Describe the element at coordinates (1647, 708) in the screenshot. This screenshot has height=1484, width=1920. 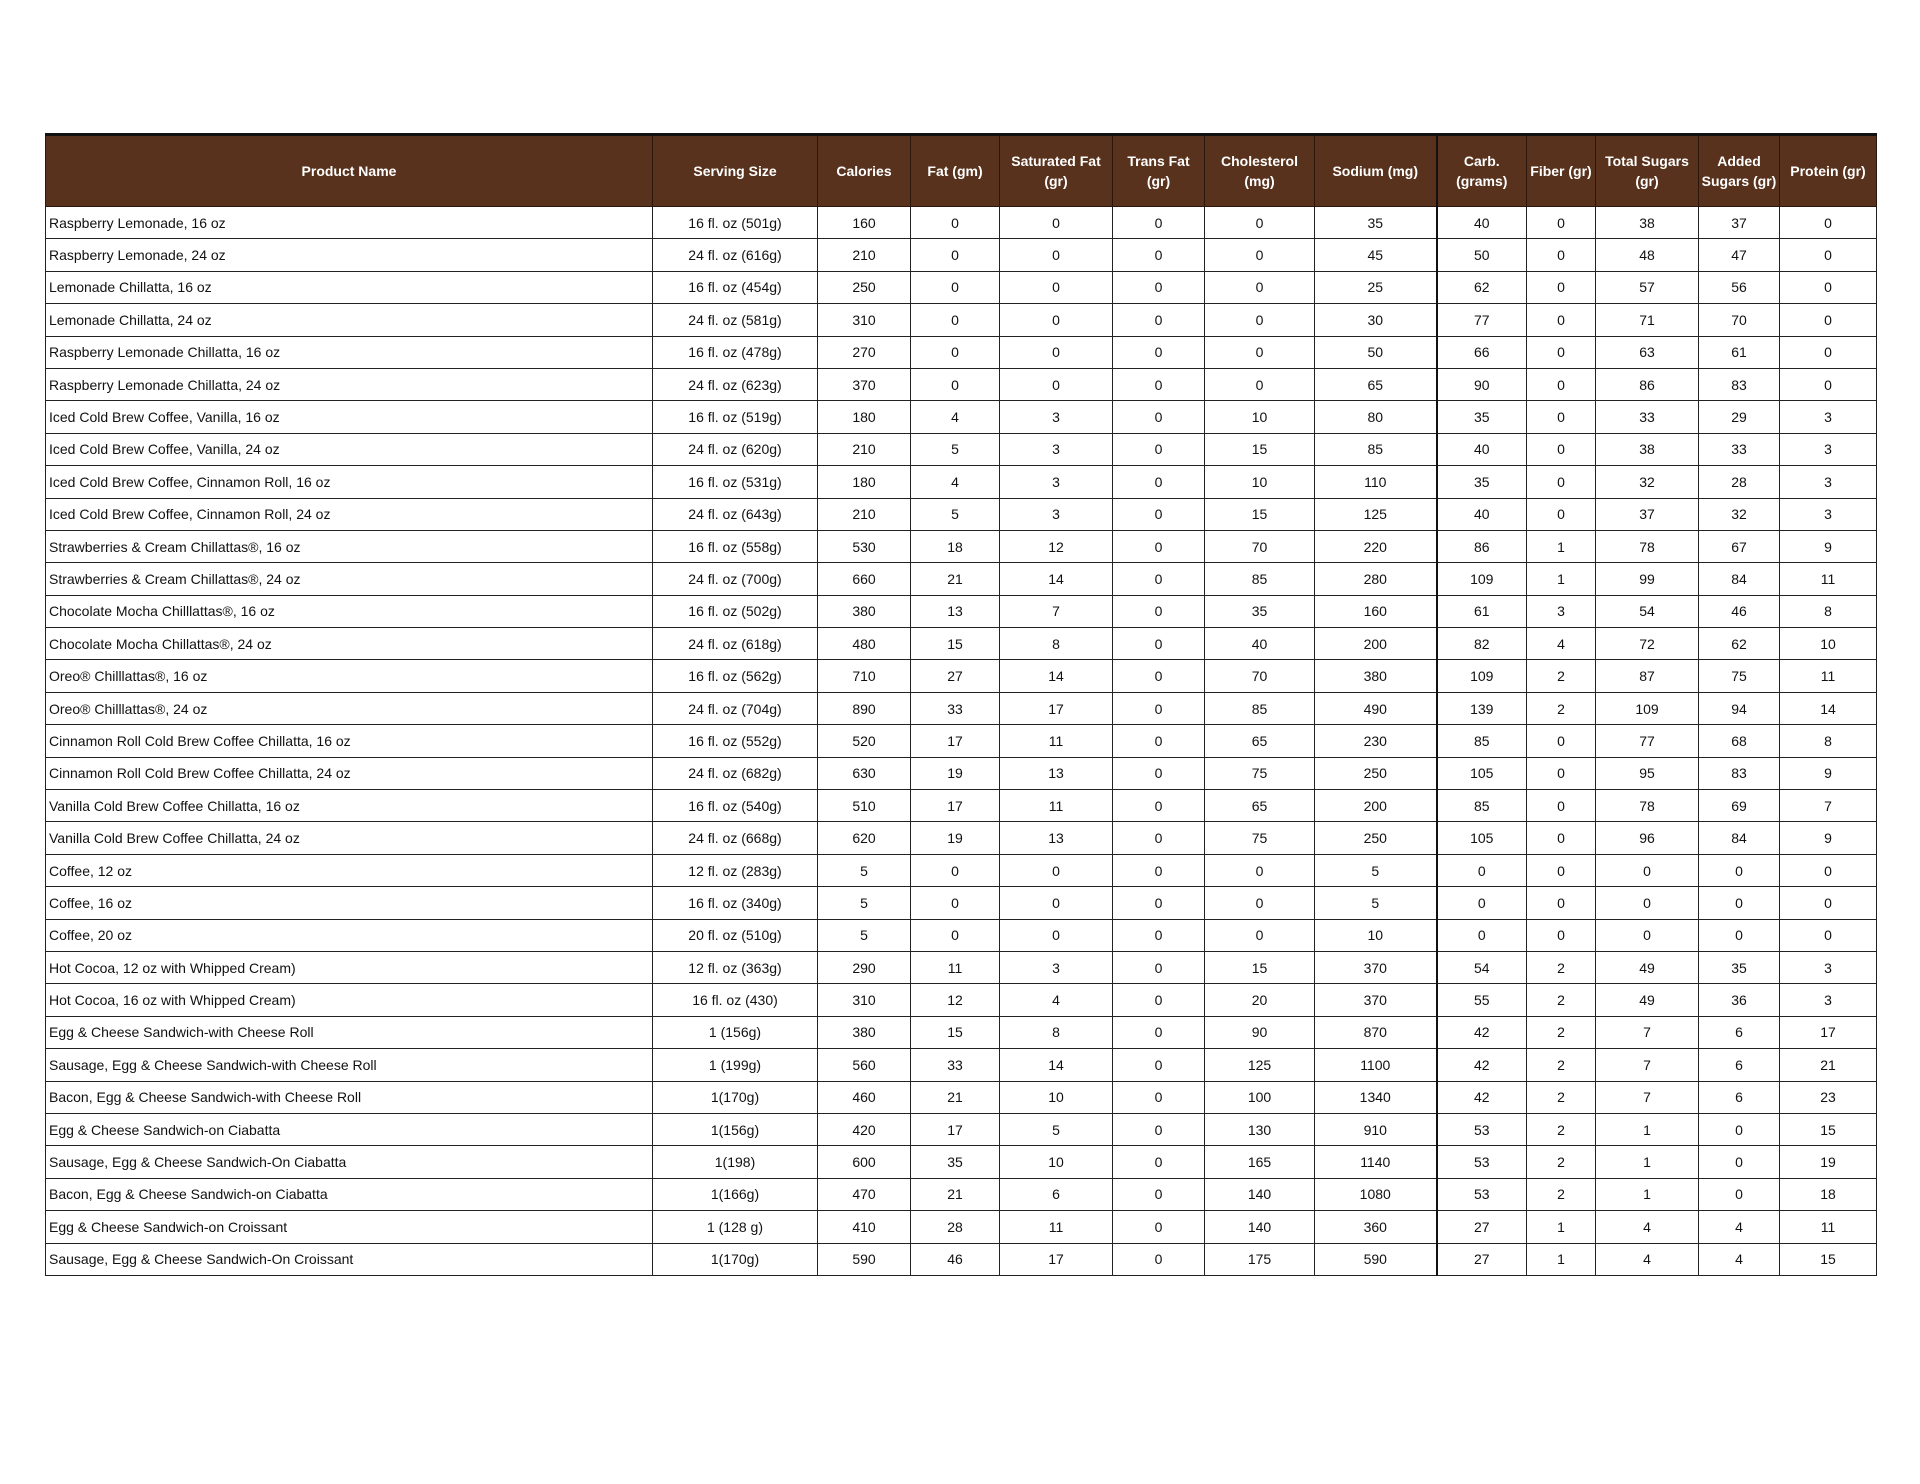
I see `cell-total-sugars: 109` at that location.